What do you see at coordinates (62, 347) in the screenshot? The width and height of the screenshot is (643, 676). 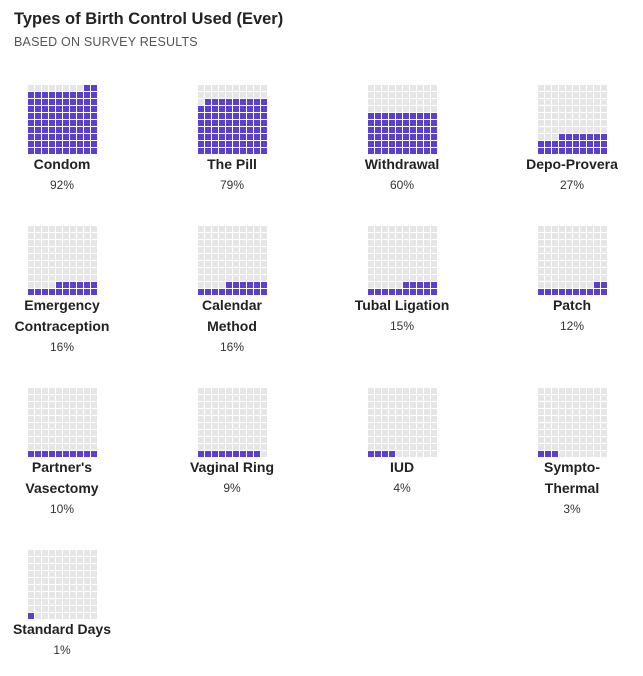 I see `category-value: 16%` at bounding box center [62, 347].